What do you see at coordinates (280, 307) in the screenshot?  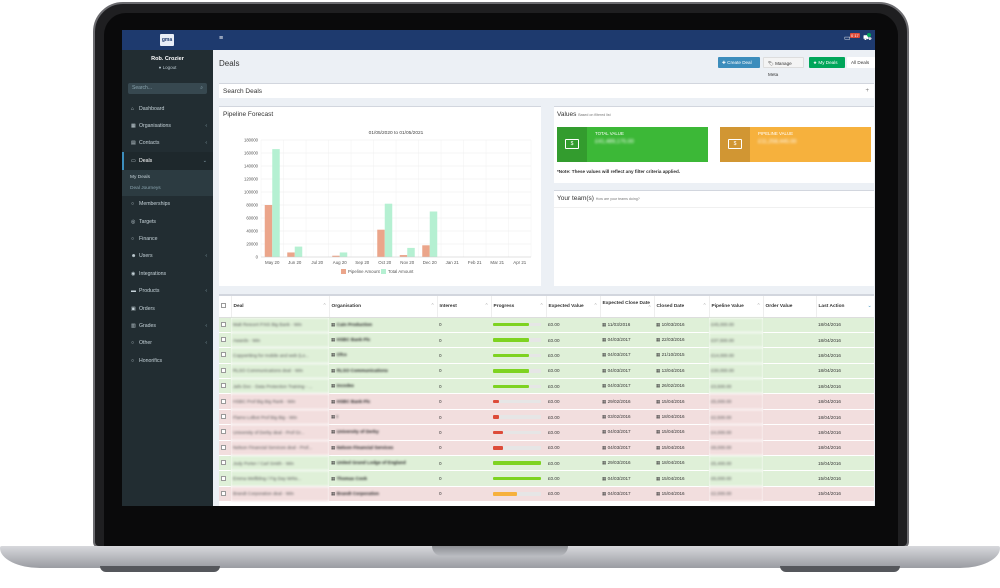 I see `column-header-deal: Deal ⌃` at bounding box center [280, 307].